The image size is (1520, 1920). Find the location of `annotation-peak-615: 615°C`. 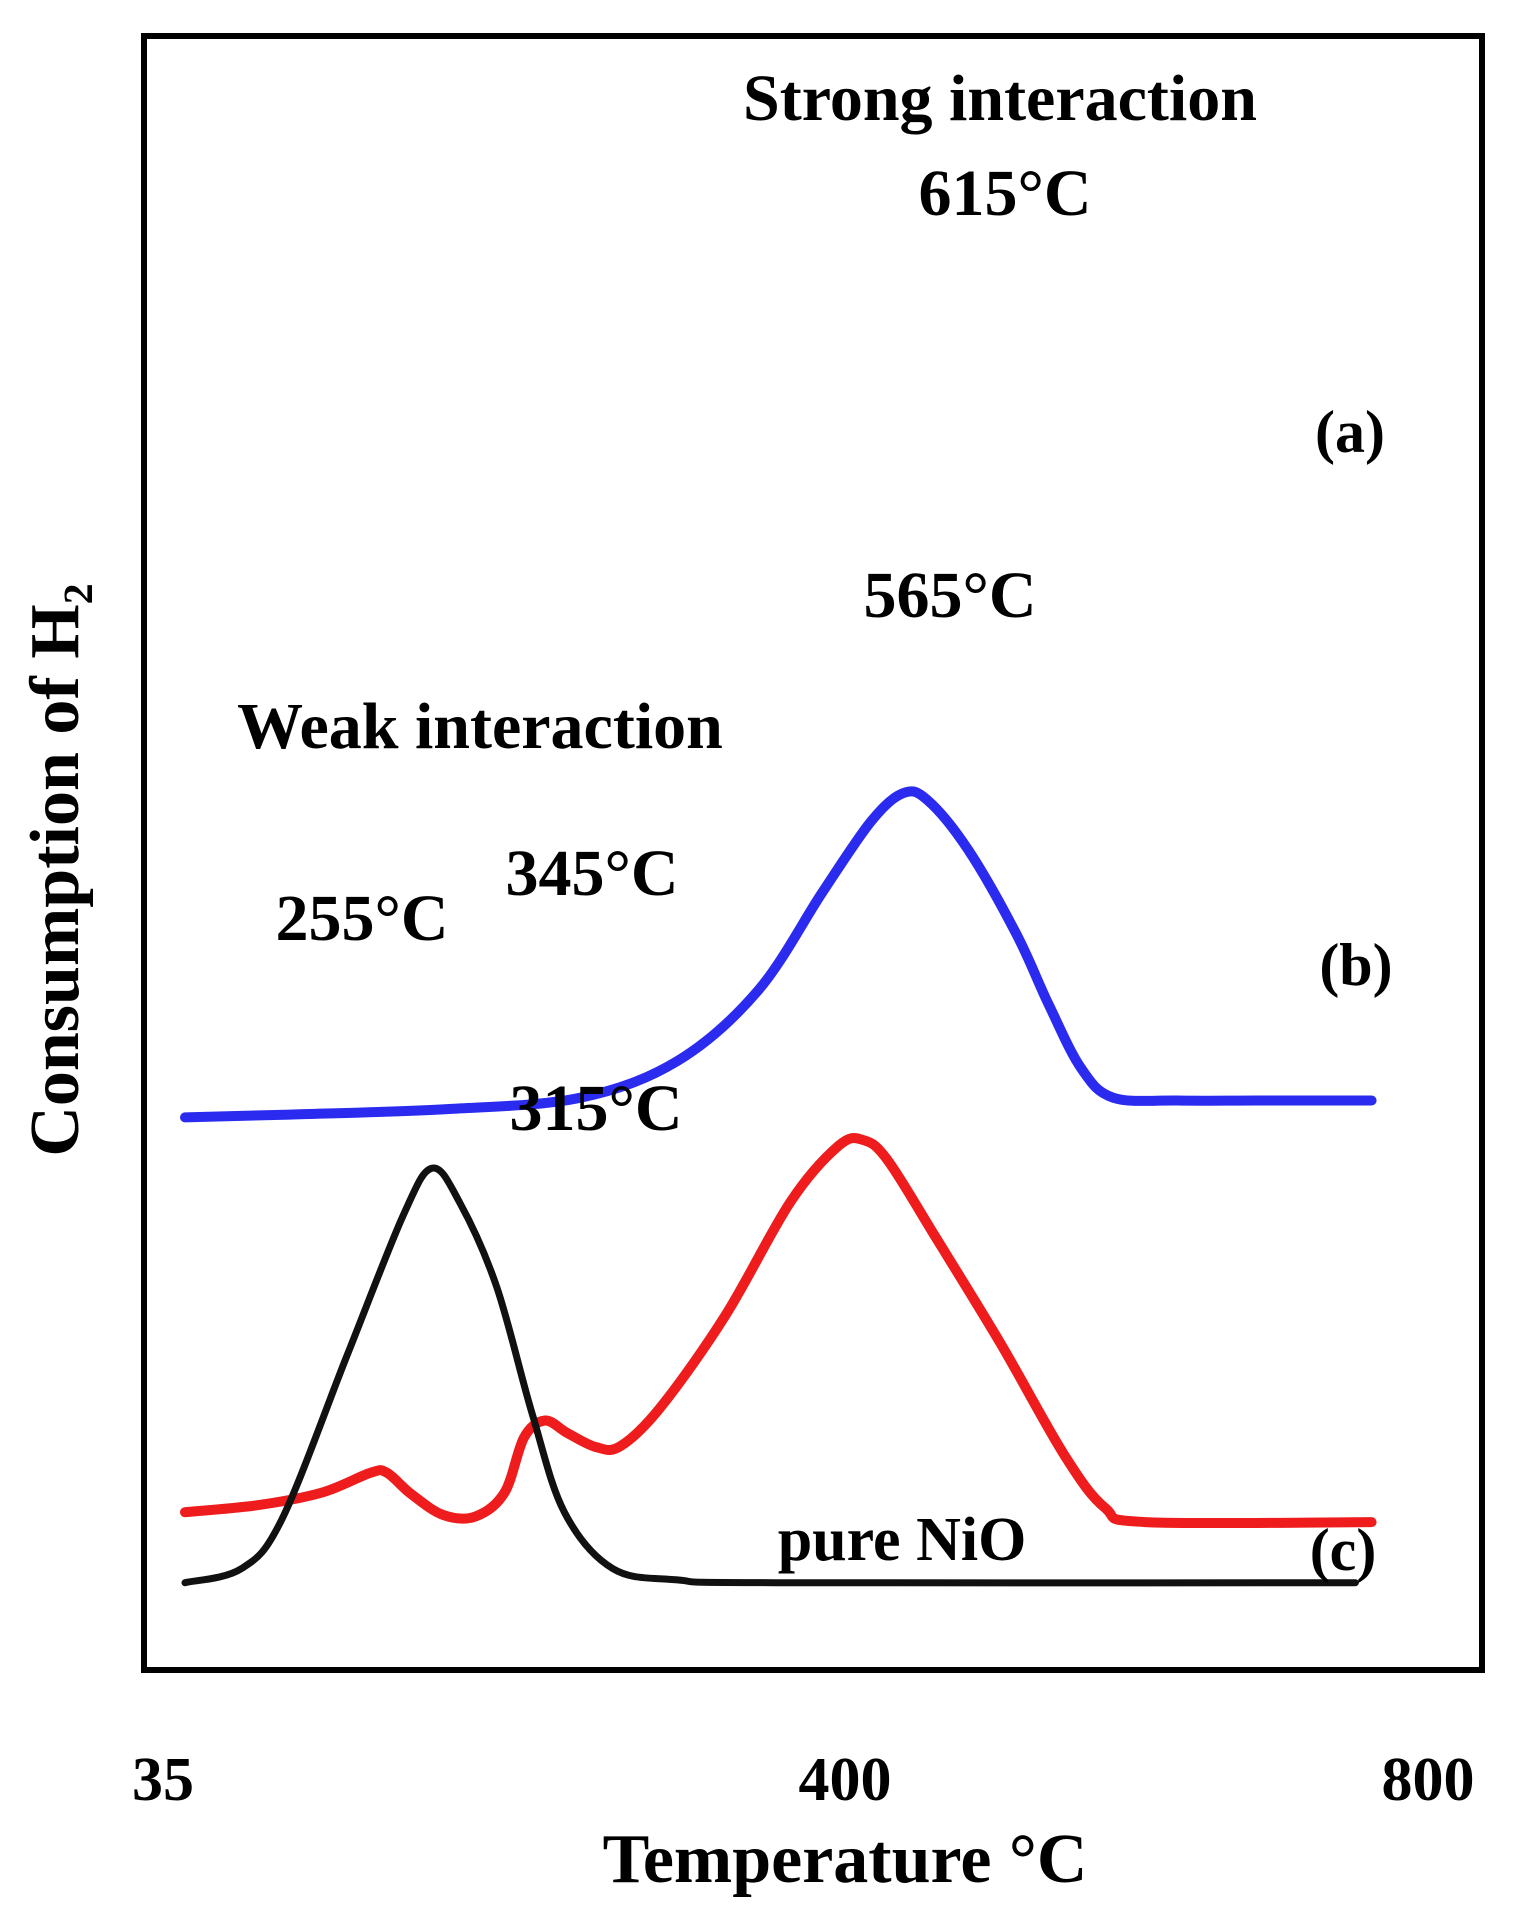

annotation-peak-615: 615°C is located at coordinates (1004, 193).